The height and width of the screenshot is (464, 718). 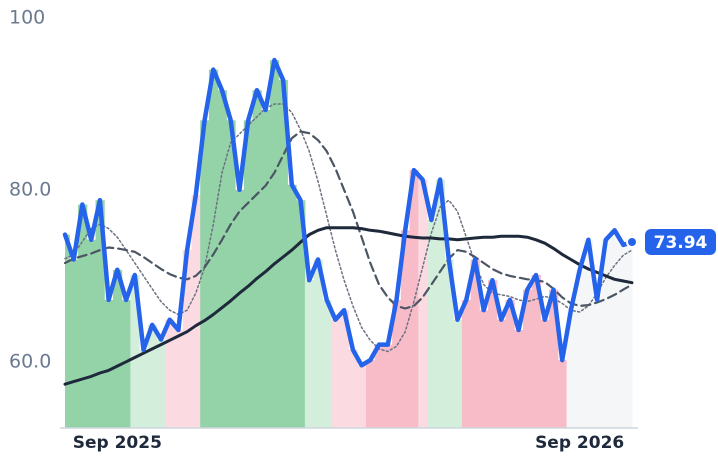 What do you see at coordinates (579, 443) in the screenshot?
I see `x-tick-label: Sep 2026` at bounding box center [579, 443].